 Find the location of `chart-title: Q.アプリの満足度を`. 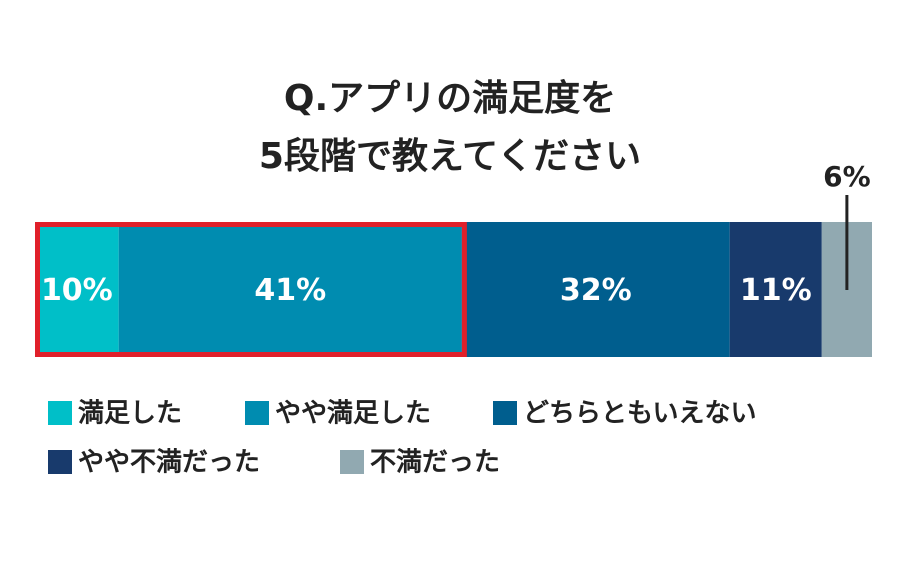

chart-title: Q.アプリの満足度を is located at coordinates (450, 98).